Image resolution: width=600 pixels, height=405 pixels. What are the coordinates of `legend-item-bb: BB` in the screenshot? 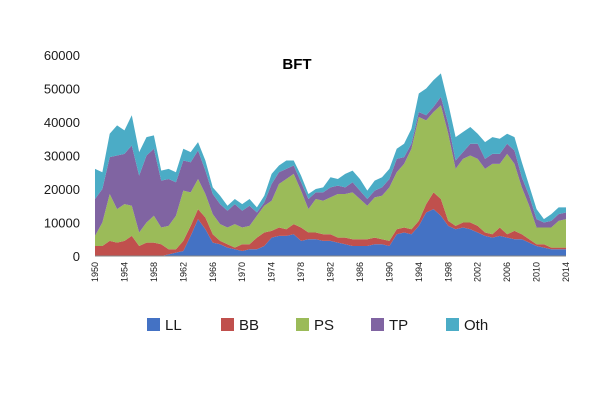 It's located at (240, 325).